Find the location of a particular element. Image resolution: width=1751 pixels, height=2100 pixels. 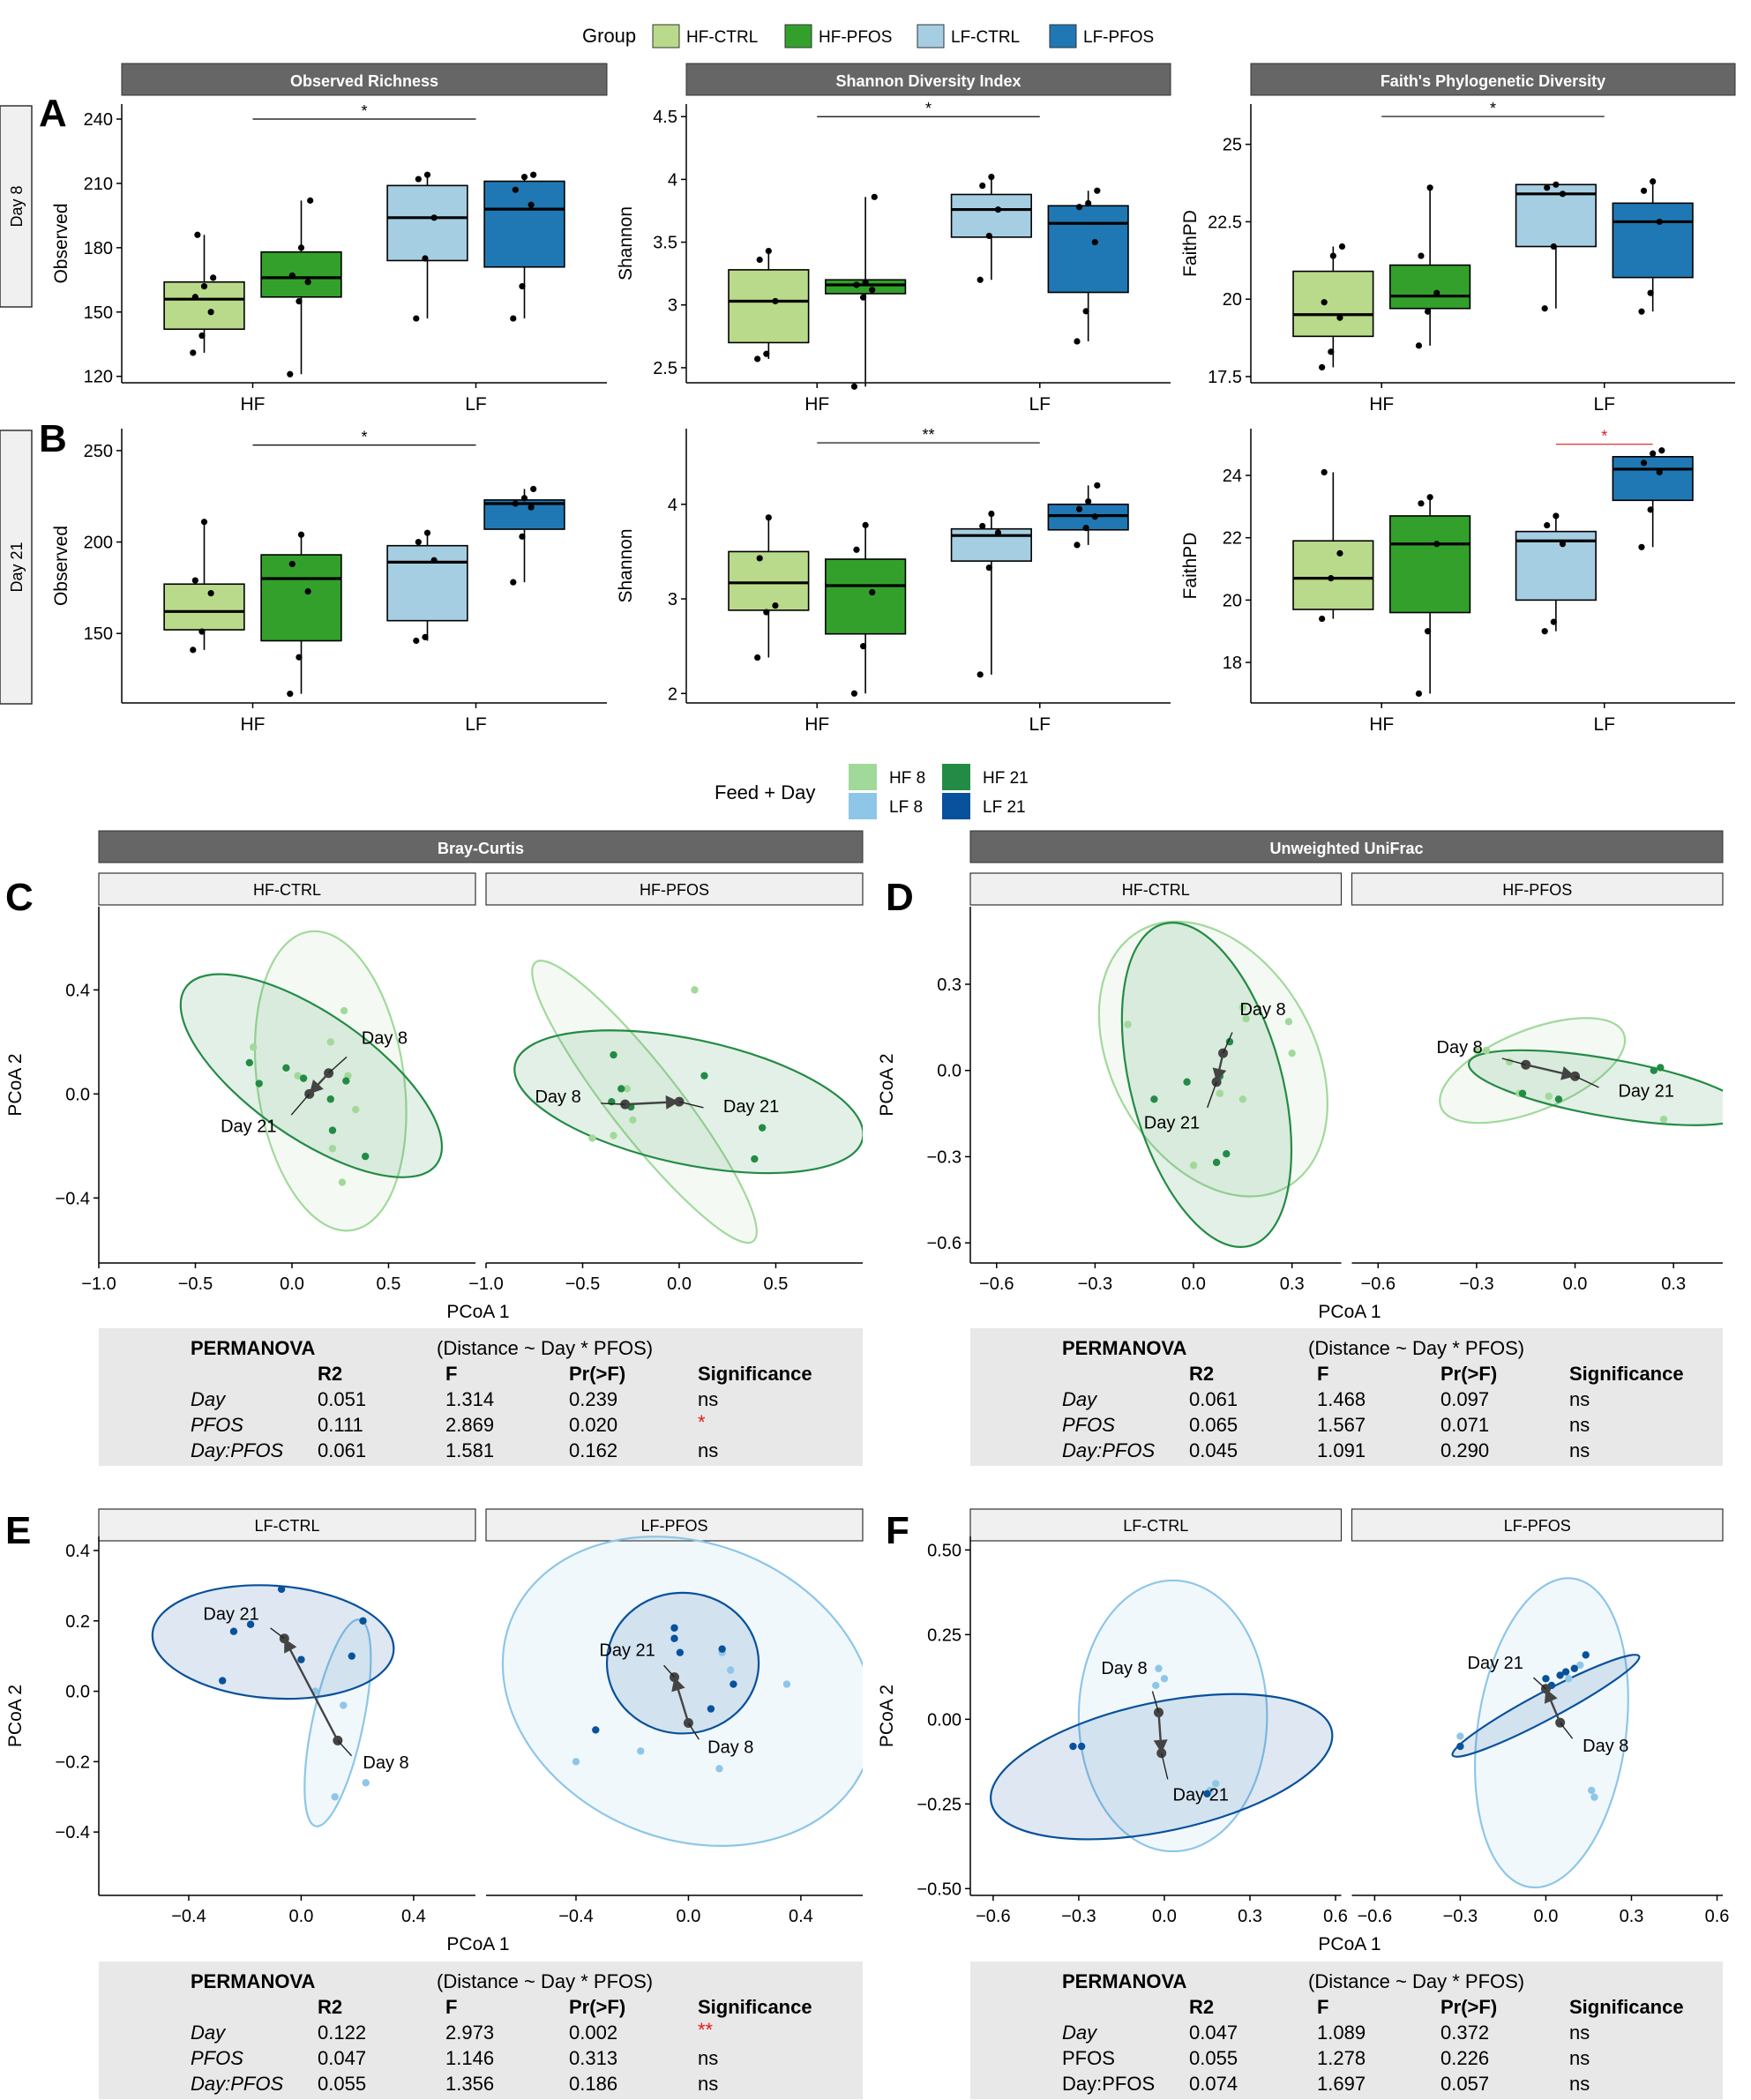

facet-strip-title: LF-PFOS is located at coordinates (1537, 1526).